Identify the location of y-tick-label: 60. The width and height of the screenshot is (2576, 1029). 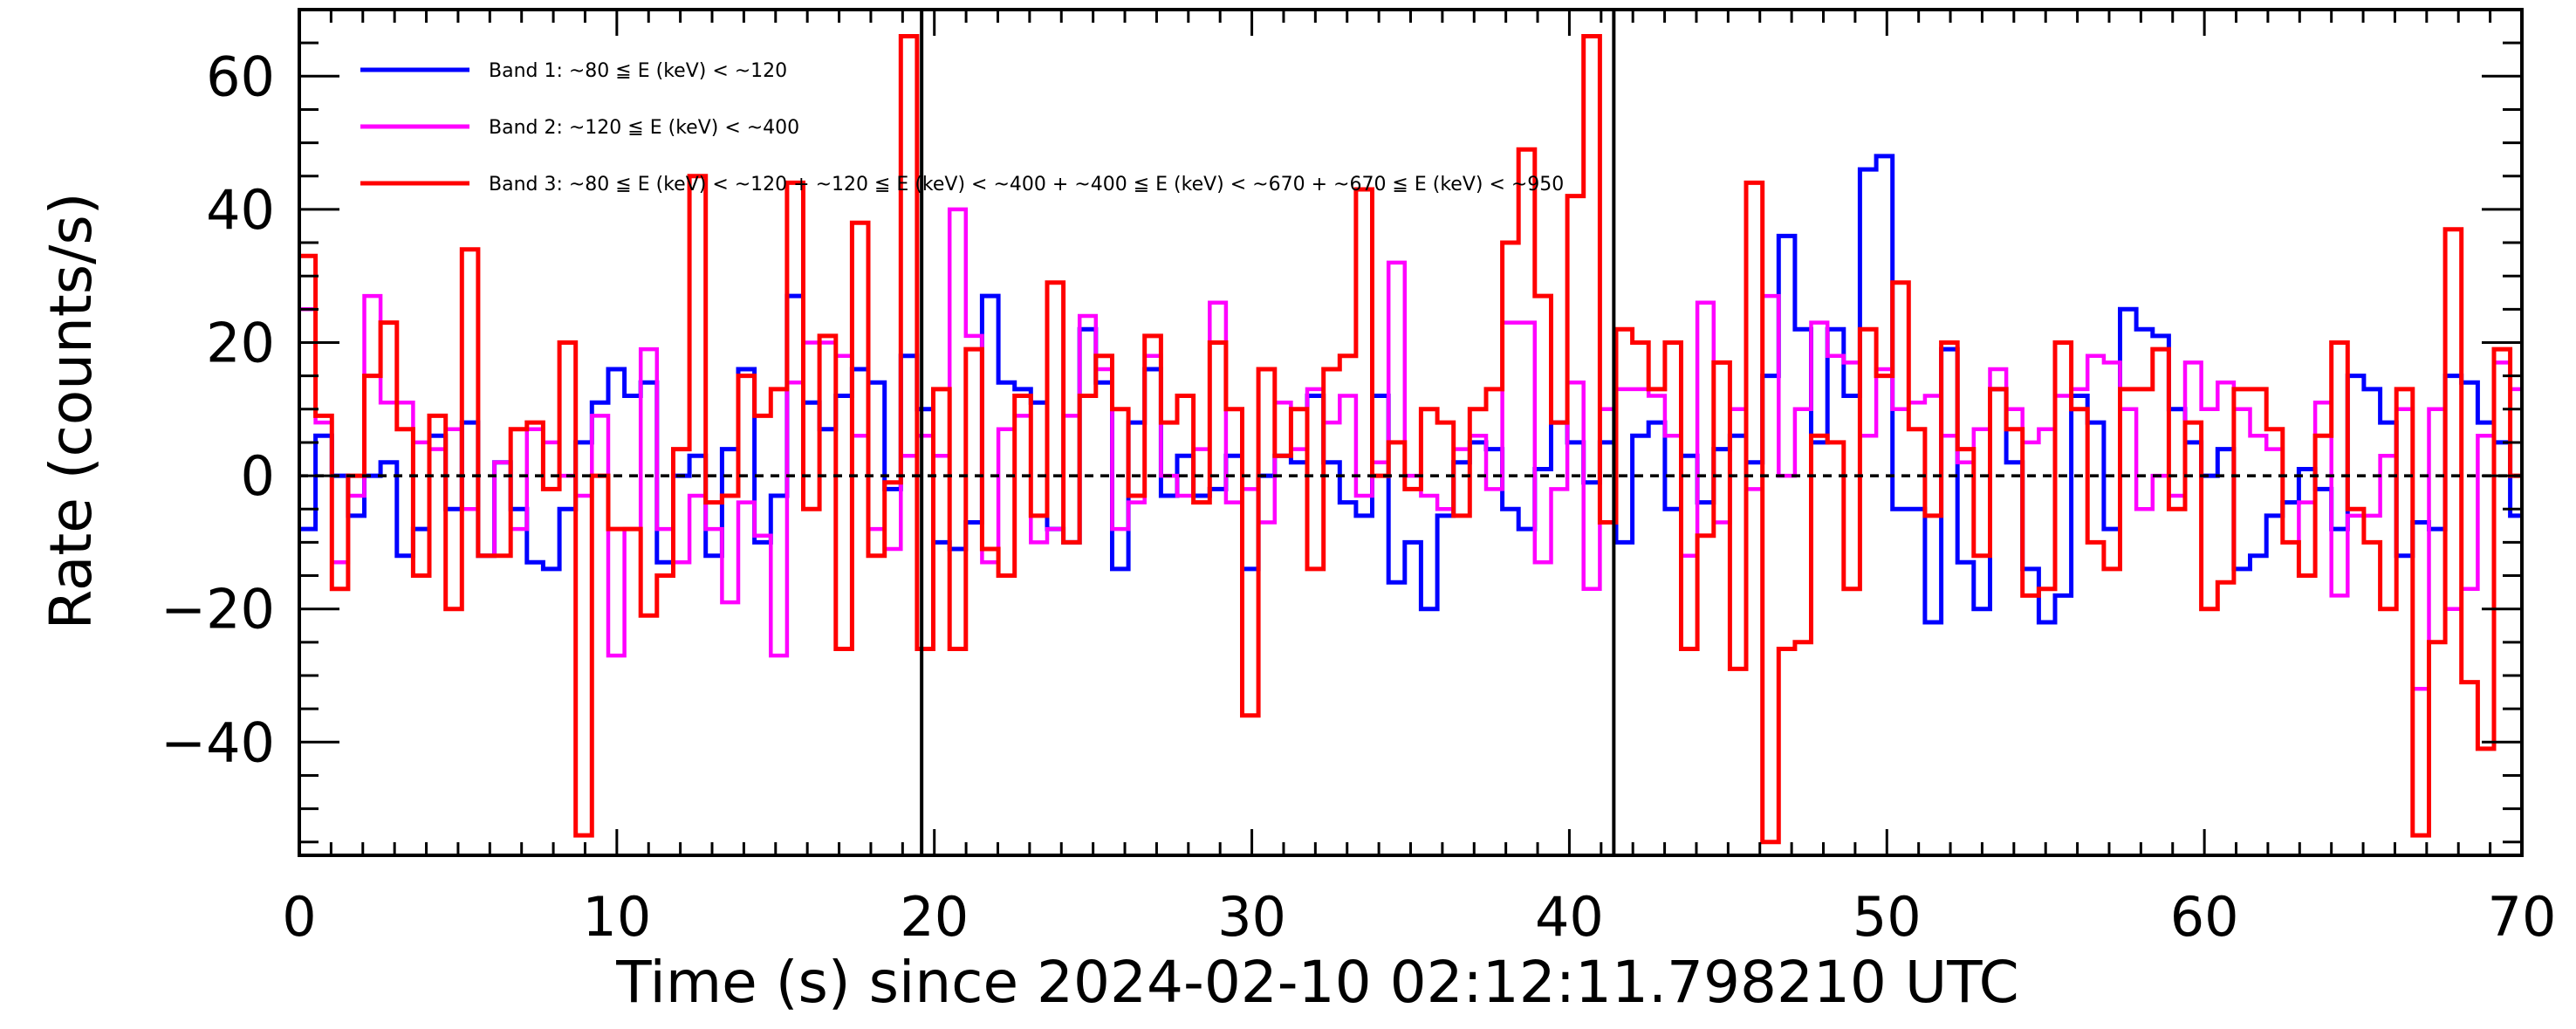
(241, 76).